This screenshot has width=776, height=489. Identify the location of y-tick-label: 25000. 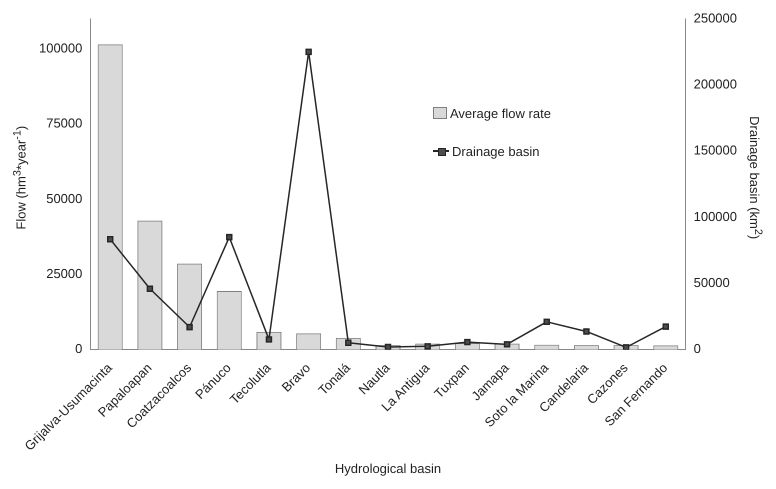
(64, 274).